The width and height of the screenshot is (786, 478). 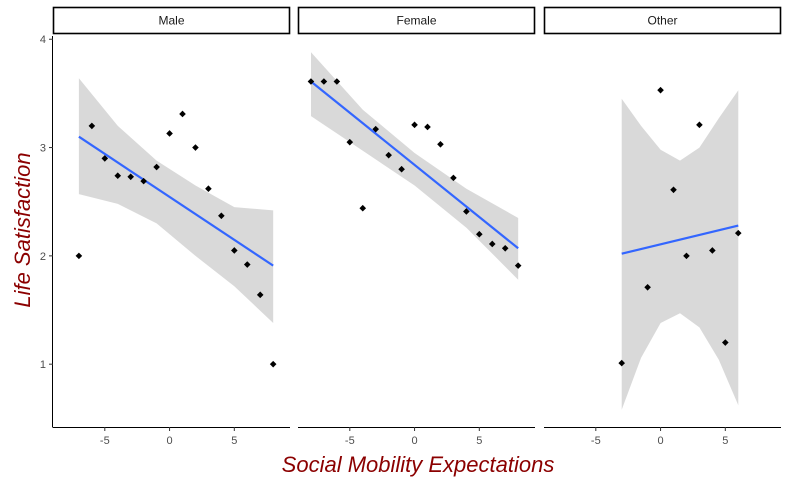 I want to click on strip-label: Other, so click(x=662, y=21).